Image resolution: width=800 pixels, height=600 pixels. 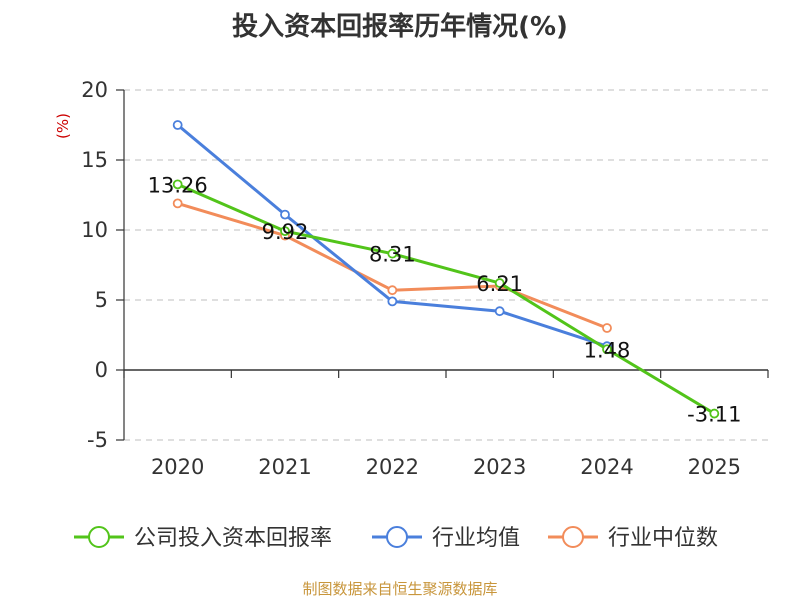 I want to click on y-tick-label: 15, so click(x=94, y=160).